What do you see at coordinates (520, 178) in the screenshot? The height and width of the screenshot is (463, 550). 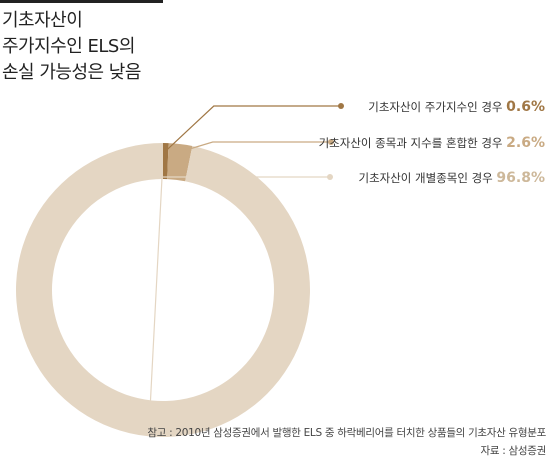 I see `legend-value-3: 96.8%` at bounding box center [520, 178].